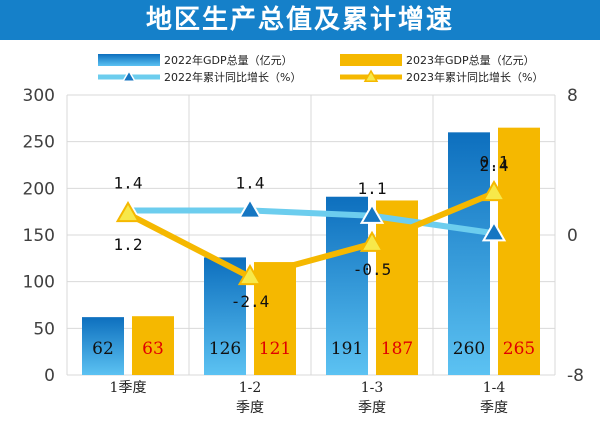  Describe the element at coordinates (494, 388) in the screenshot. I see `category-label: 1-4` at that location.